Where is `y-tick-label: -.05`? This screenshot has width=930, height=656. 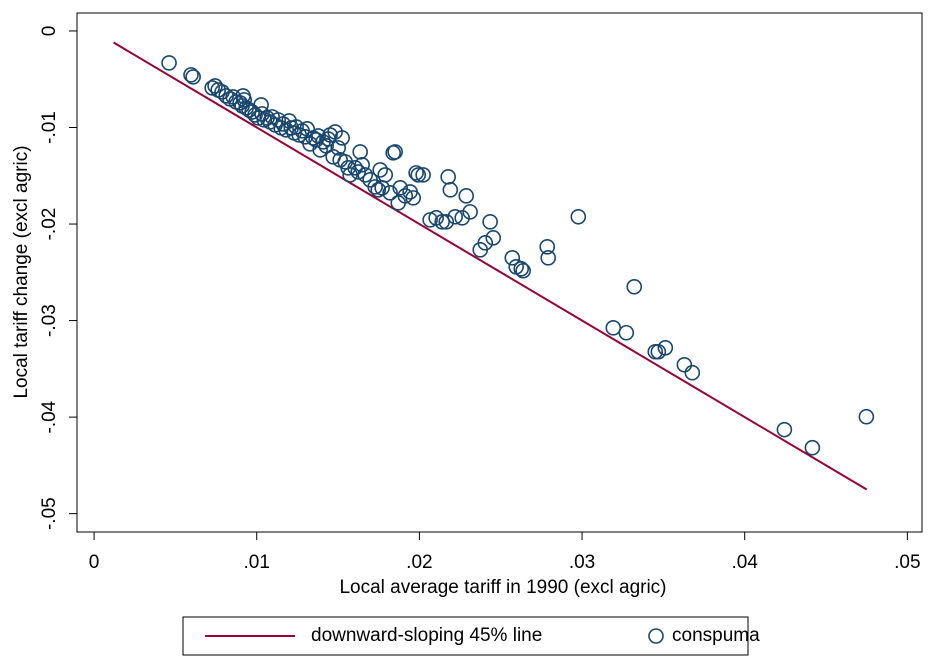 y-tick-label: -.05 is located at coordinates (49, 513).